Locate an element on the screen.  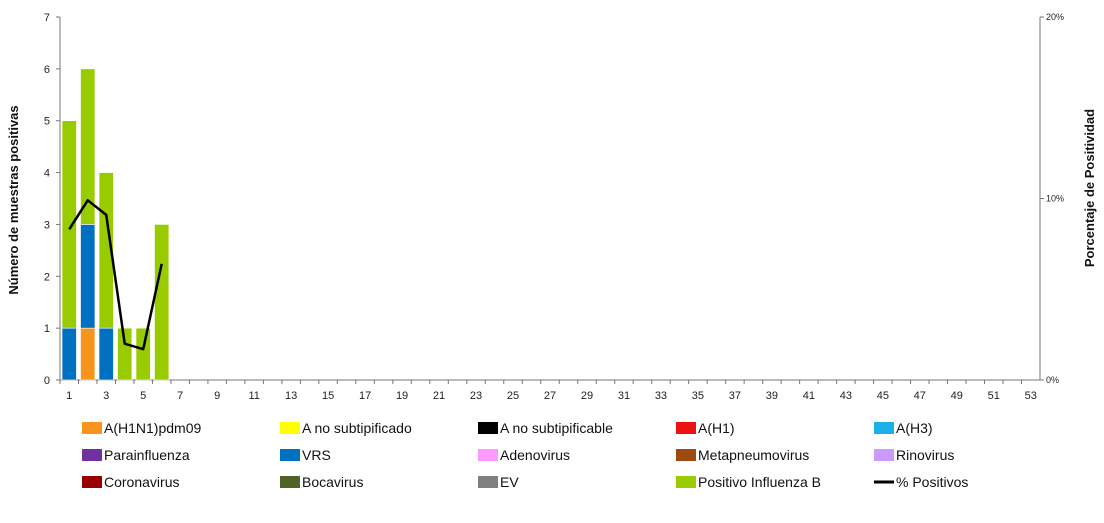
x-tick-label: 31 is located at coordinates (624, 396).